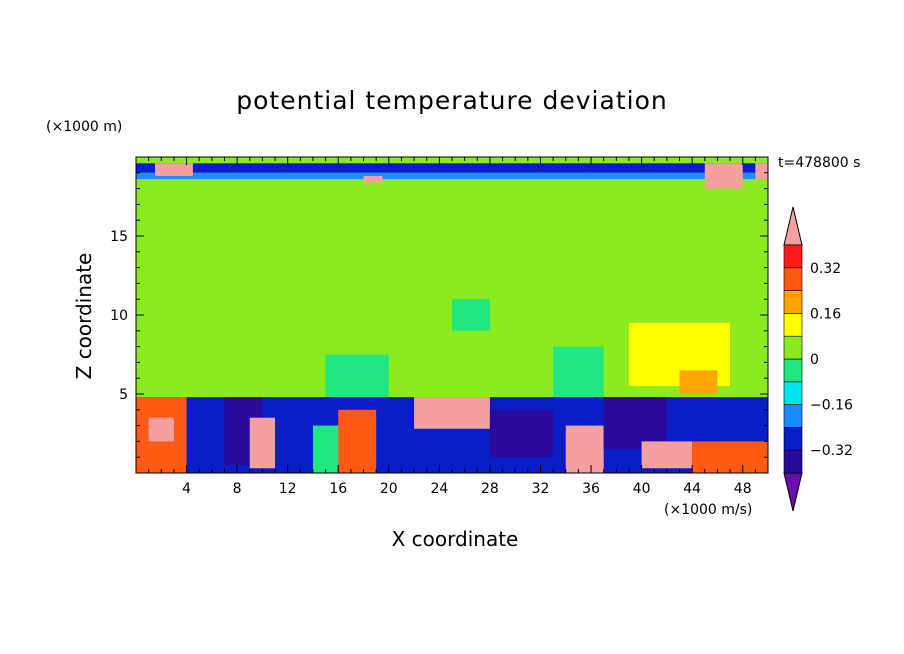 This screenshot has height=654, width=904. Describe the element at coordinates (288, 489) in the screenshot. I see `x-tick-label: 12` at that location.